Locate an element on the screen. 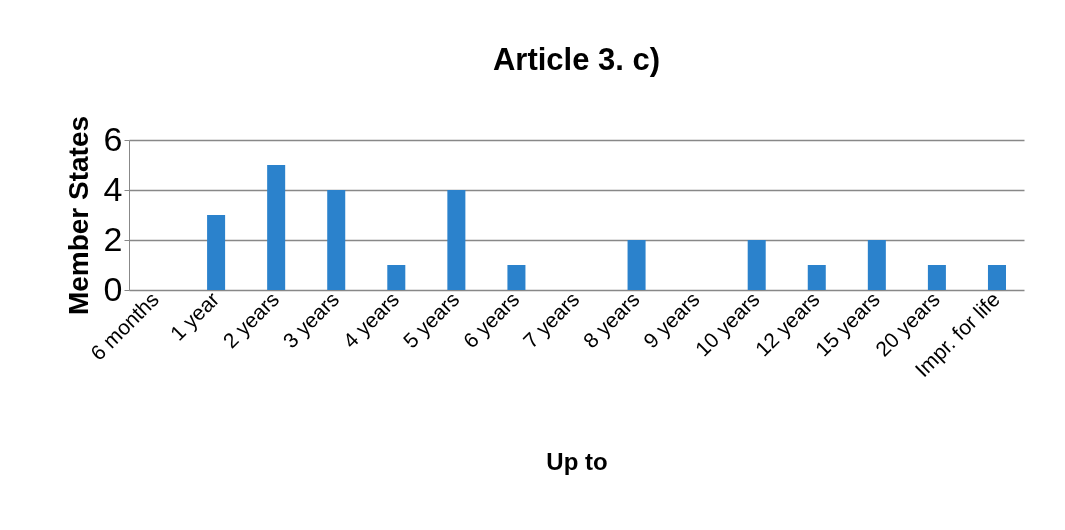  y-tick-label: 6 is located at coordinates (113, 138).